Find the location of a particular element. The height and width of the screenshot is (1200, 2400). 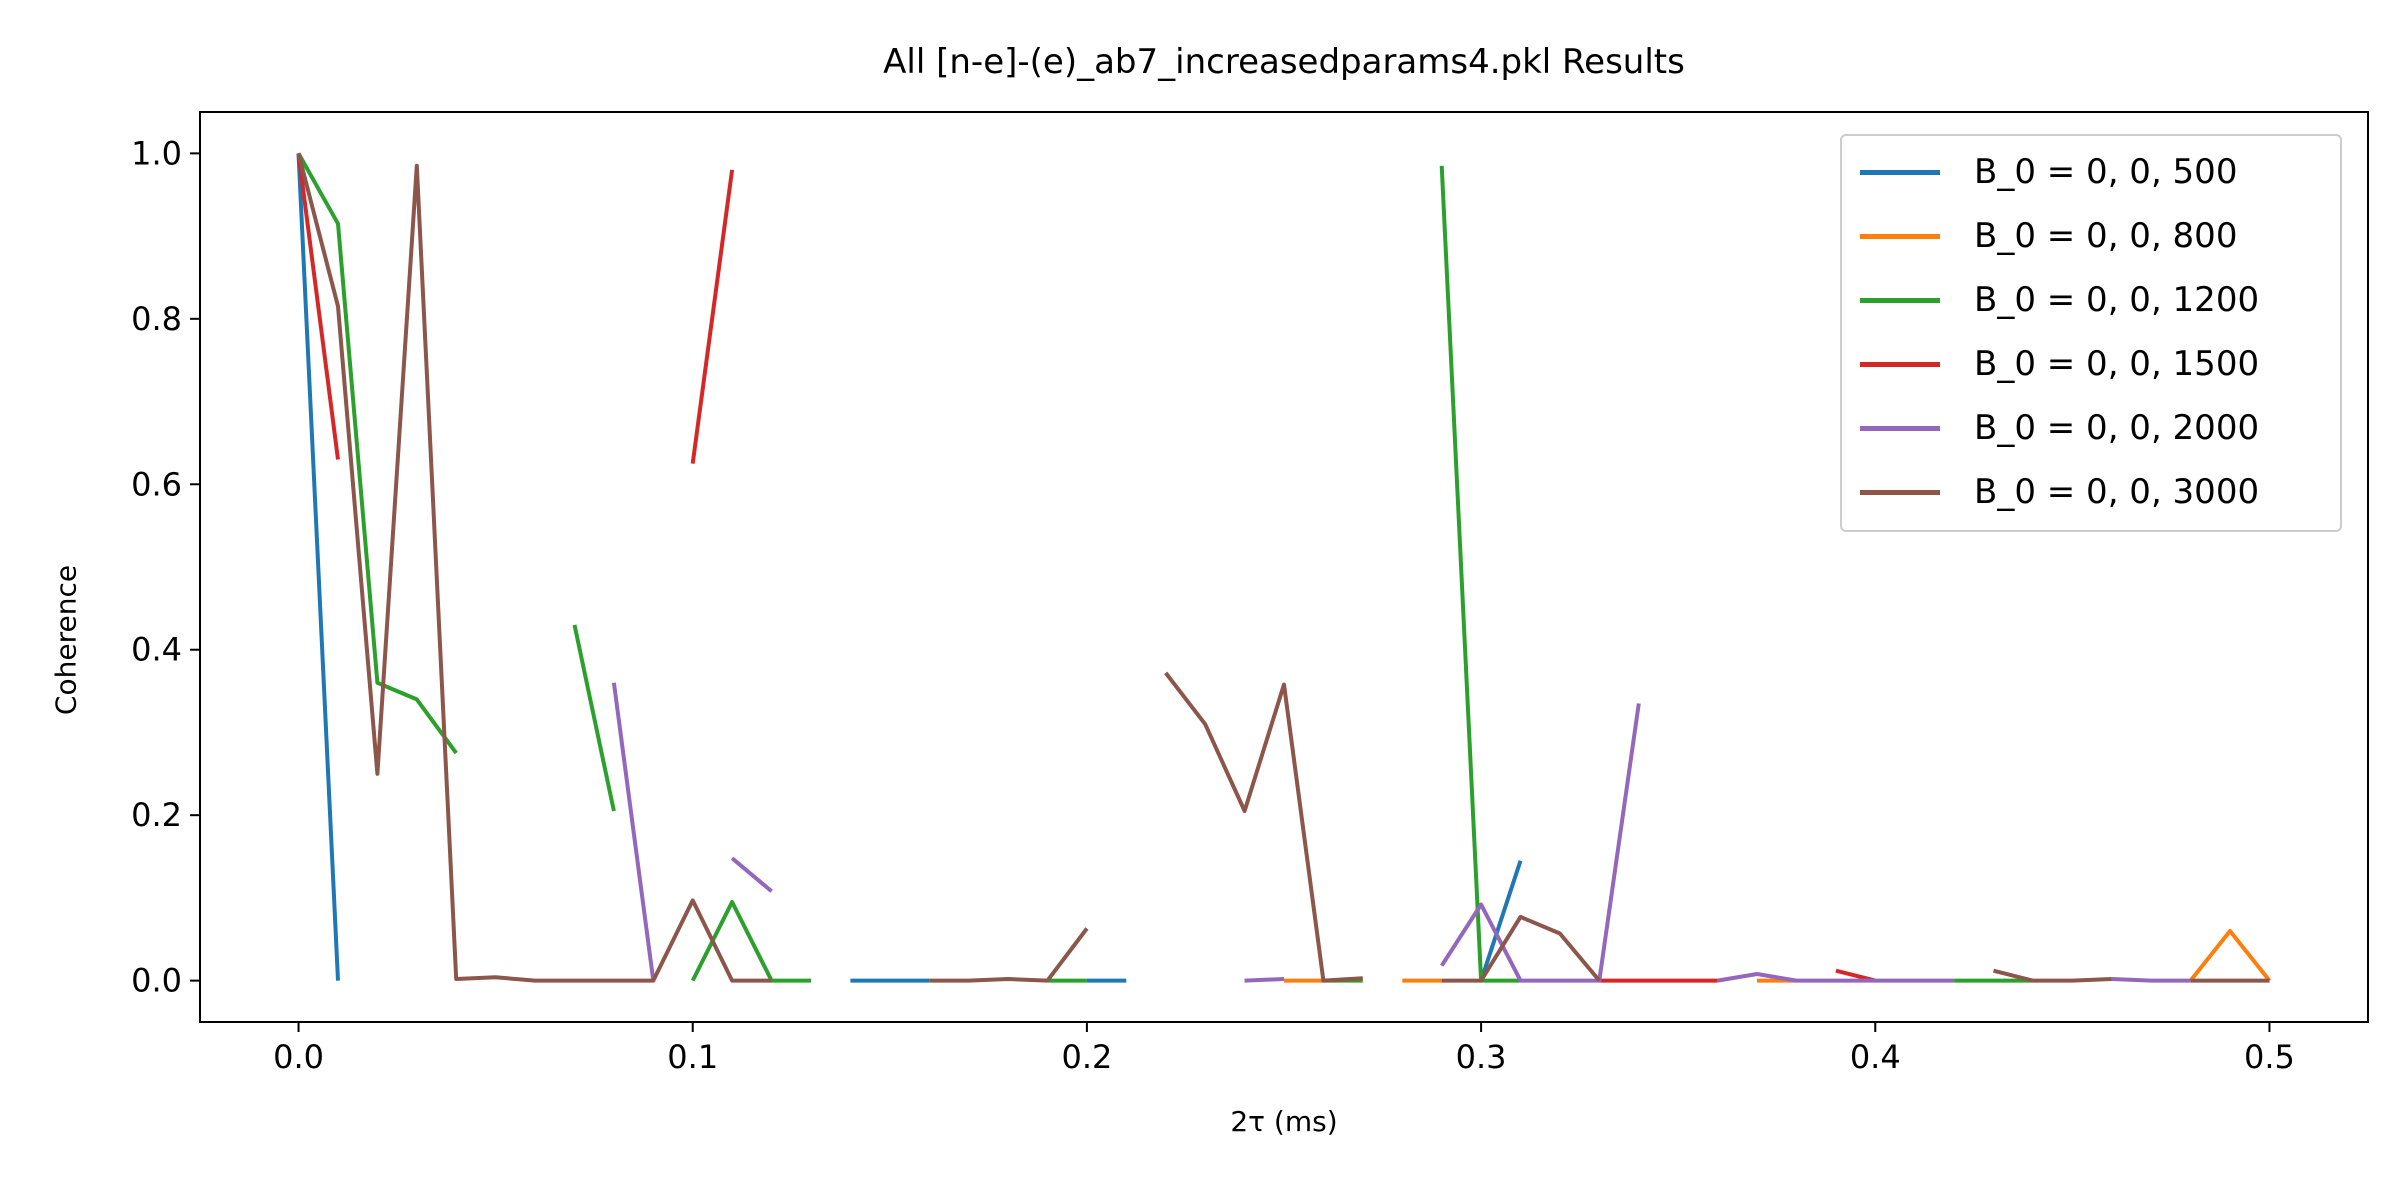

legend-item: B_0 = 0, 0, 2000 is located at coordinates (2091, 428).